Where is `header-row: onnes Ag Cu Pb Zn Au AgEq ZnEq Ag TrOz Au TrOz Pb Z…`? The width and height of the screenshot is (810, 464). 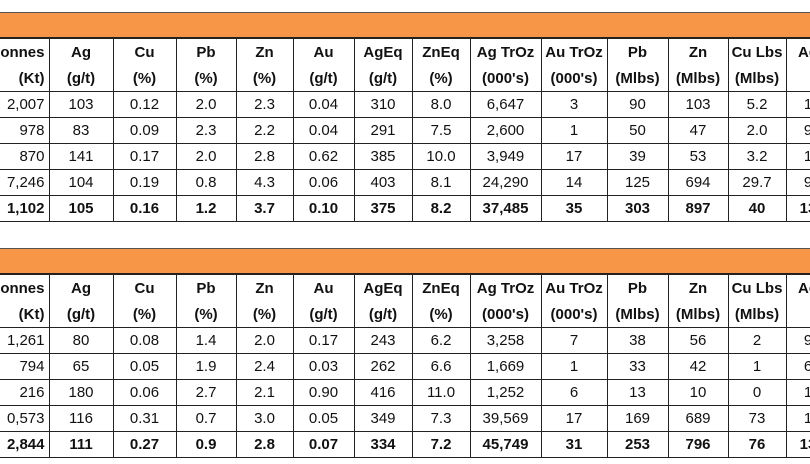 header-row: onnes Ag Cu Pb Zn Au AgEq ZnEq Ag TrOz Au TrOz Pb Z… is located at coordinates (405, 287).